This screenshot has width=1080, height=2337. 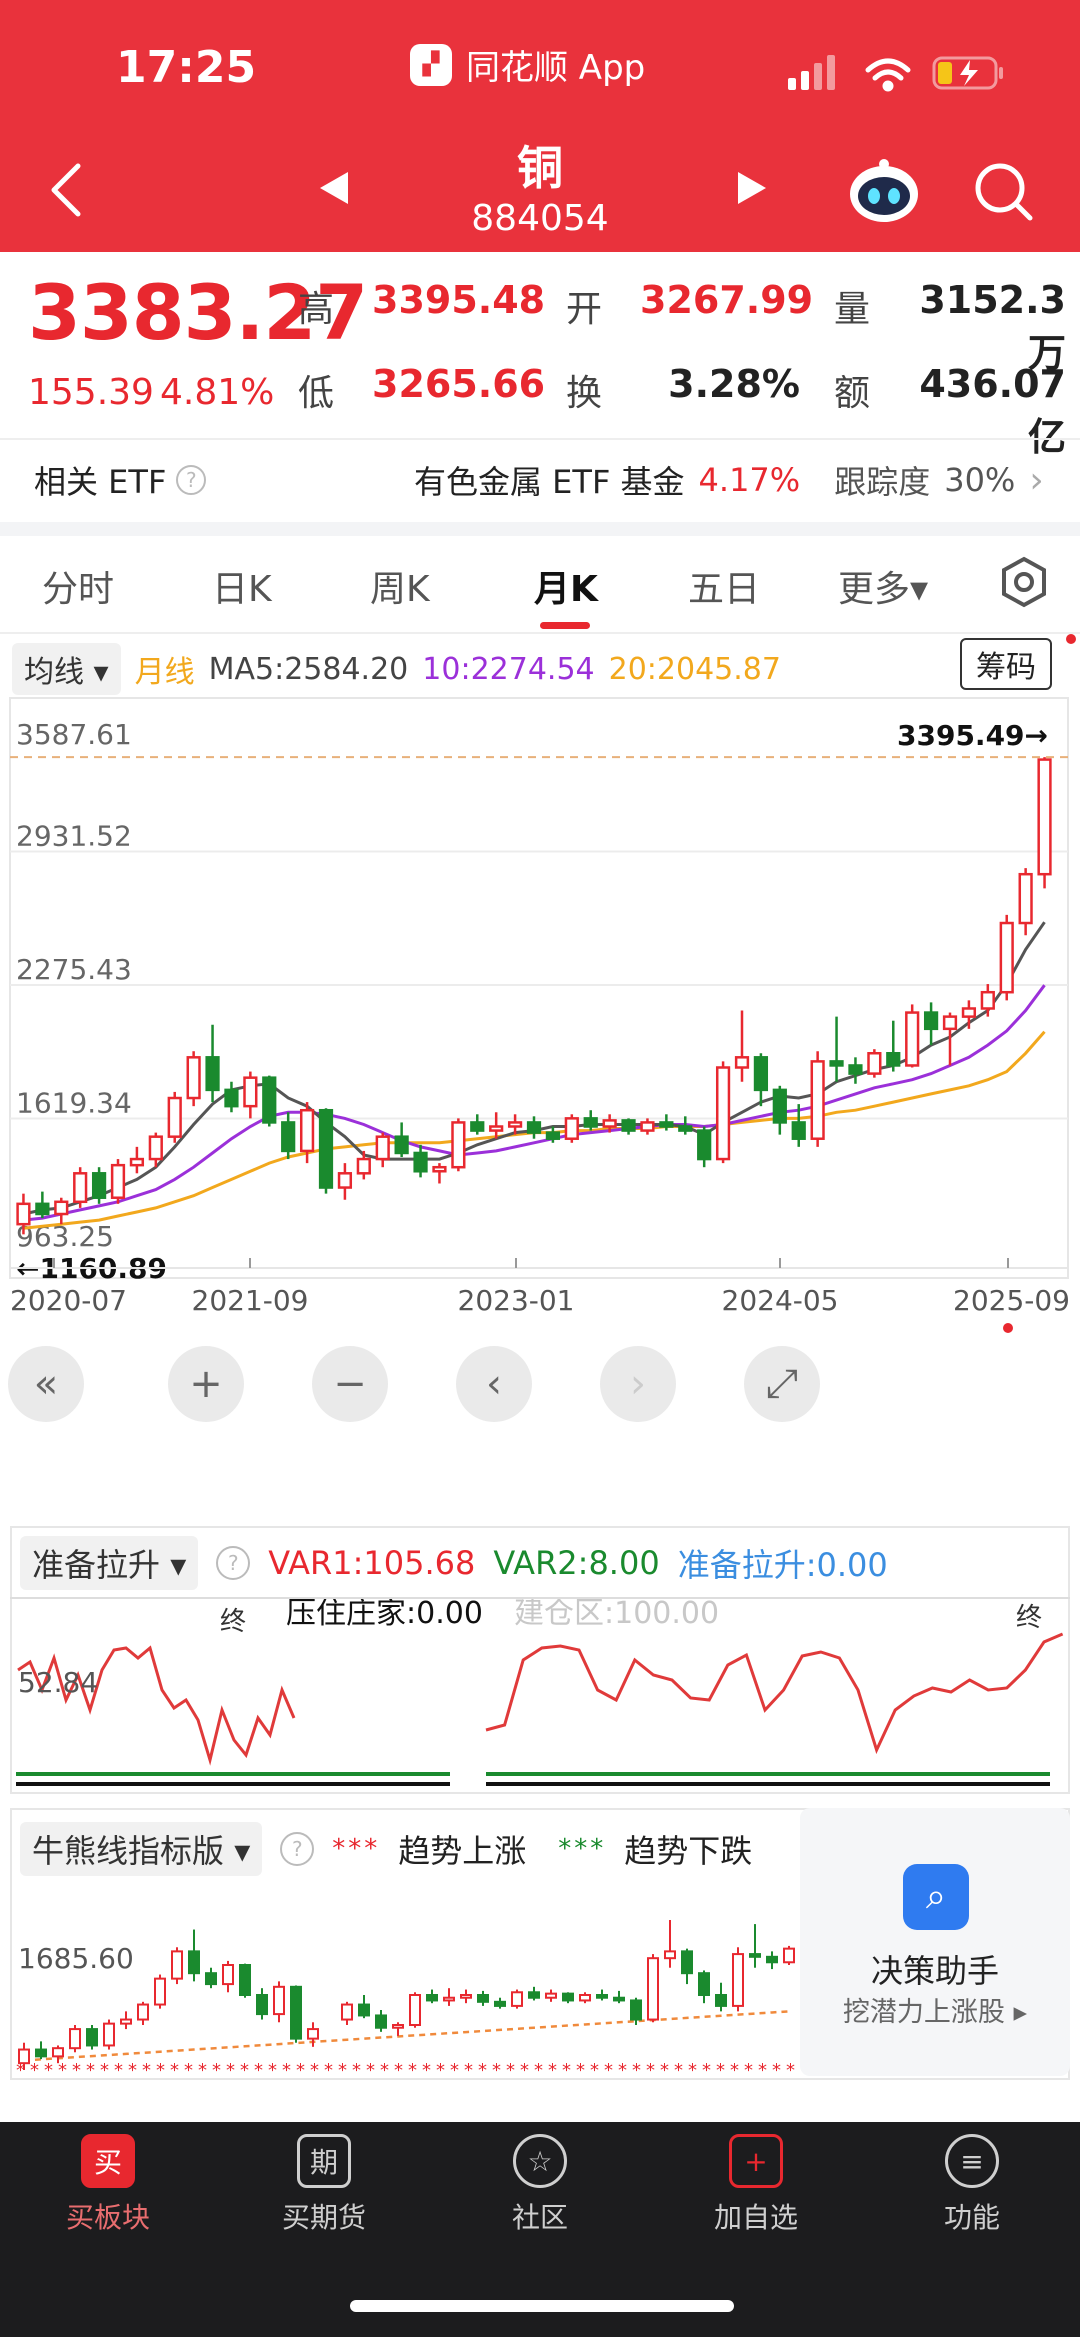 I want to click on etf-fund: 有色金属 ETF 基金 4.17% 跟踪度 30% ›, so click(x=729, y=480).